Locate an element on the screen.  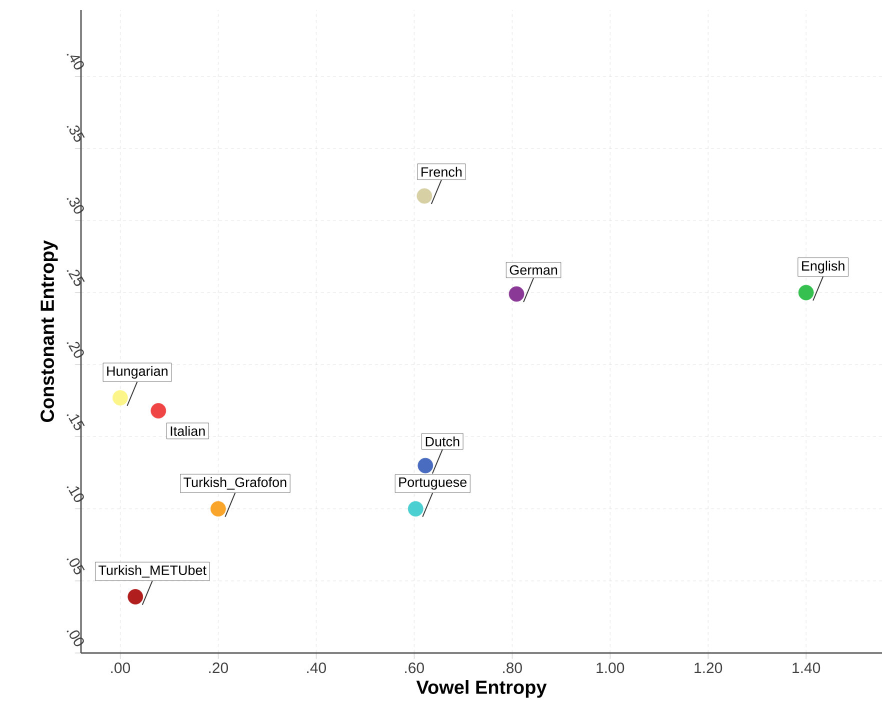
series-label: Portuguese is located at coordinates (433, 484).